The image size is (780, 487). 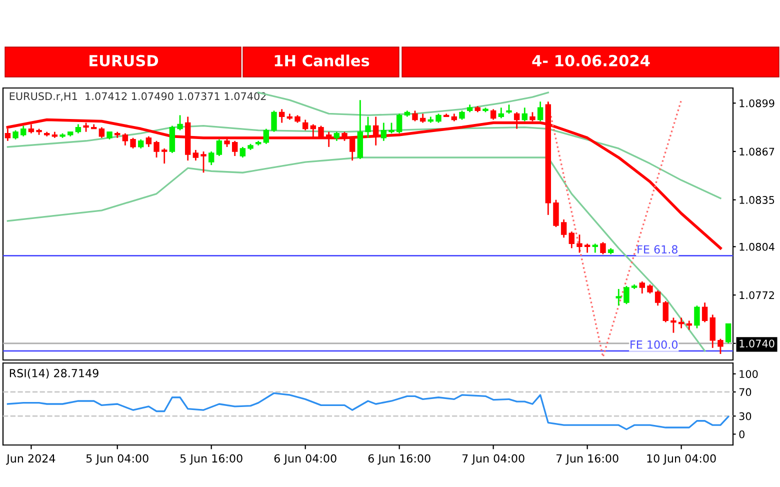 What do you see at coordinates (591, 60) in the screenshot?
I see `text: 4- 10.06.2024` at bounding box center [591, 60].